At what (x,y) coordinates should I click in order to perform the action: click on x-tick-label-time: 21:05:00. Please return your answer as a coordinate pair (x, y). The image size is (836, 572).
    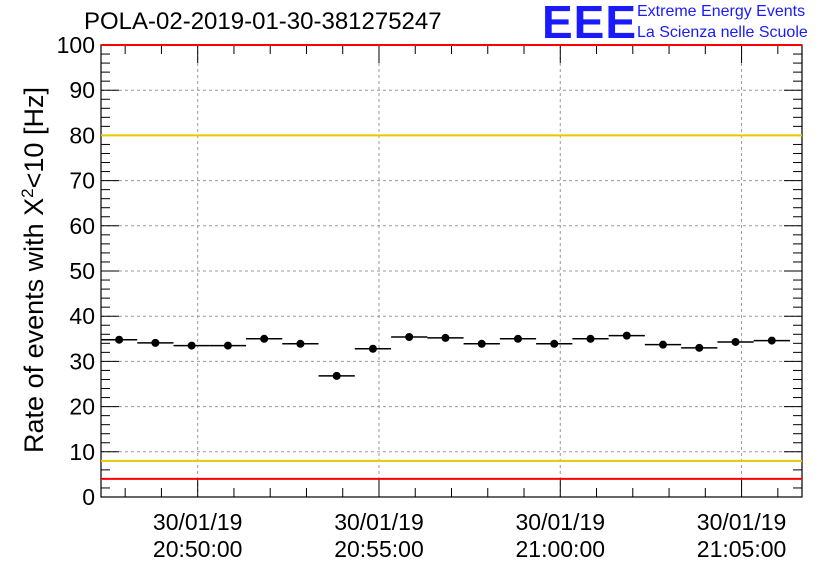
    Looking at the image, I should click on (742, 549).